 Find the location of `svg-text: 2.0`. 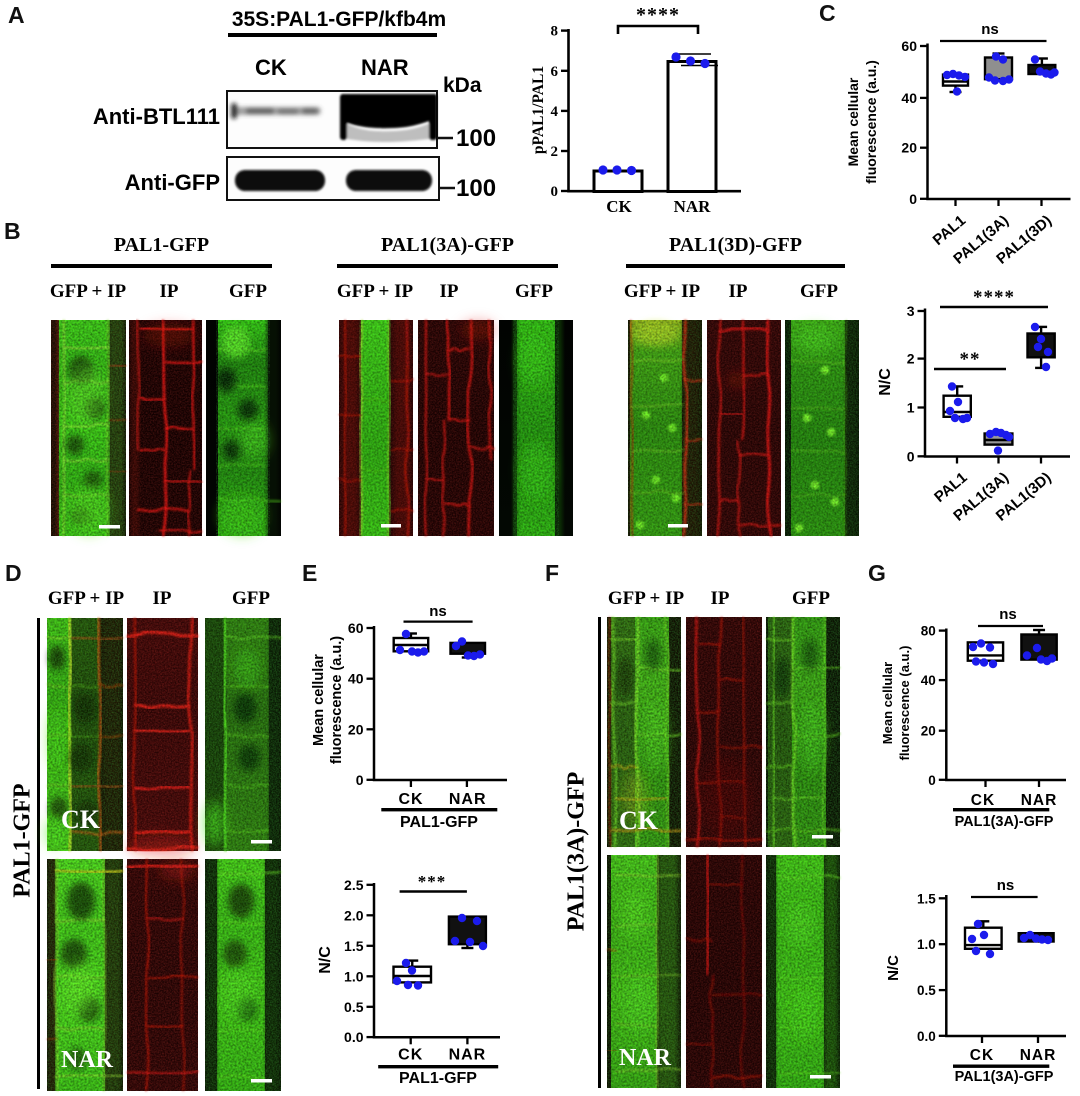

svg-text: 2.0 is located at coordinates (354, 915).